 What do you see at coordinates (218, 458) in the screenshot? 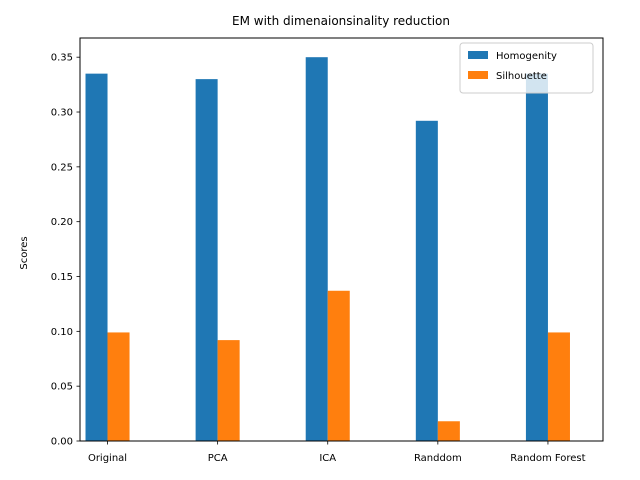
I see `x-tick-label: PCA` at bounding box center [218, 458].